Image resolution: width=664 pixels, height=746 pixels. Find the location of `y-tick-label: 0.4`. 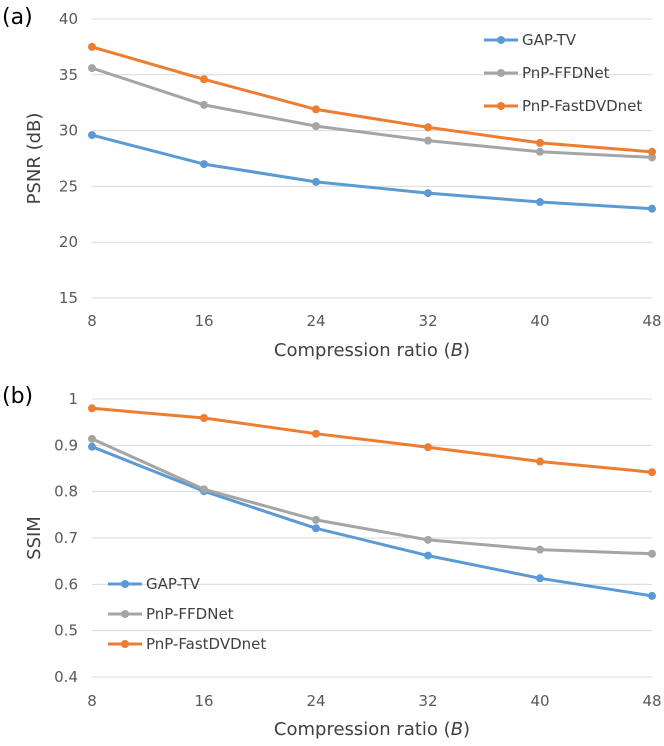

y-tick-label: 0.4 is located at coordinates (66, 677).